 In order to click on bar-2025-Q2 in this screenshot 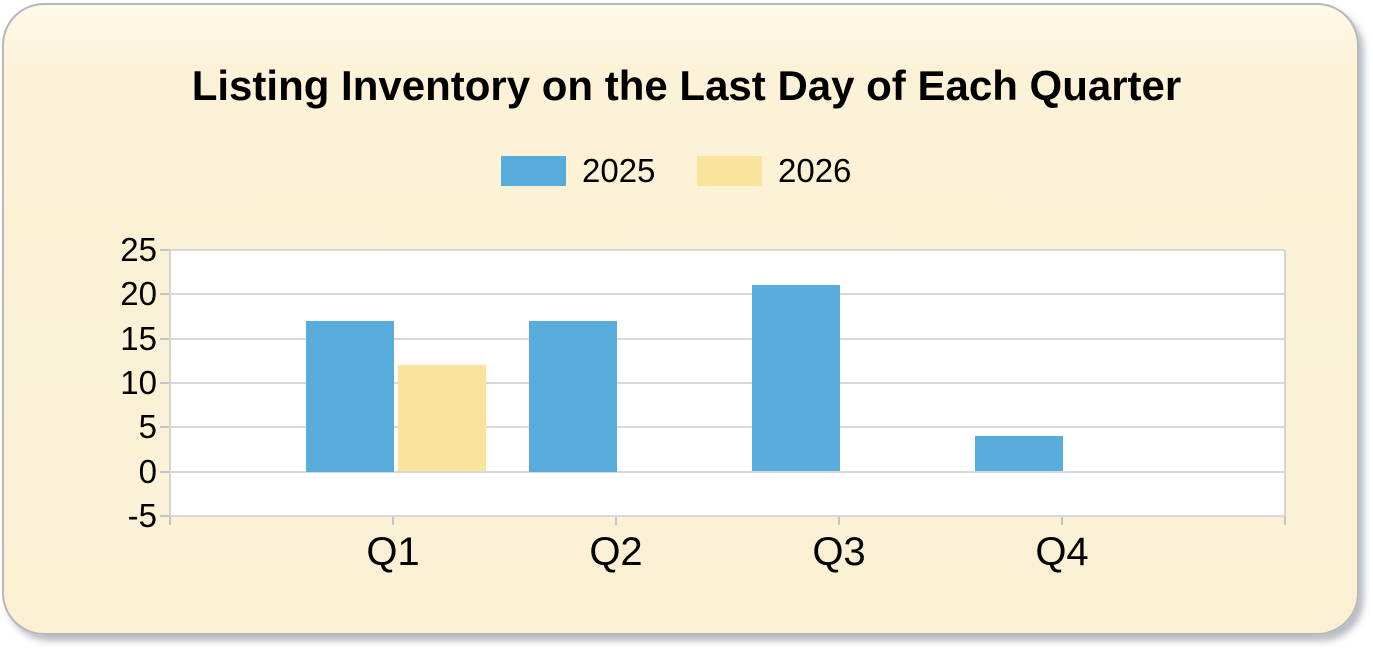, I will do `click(573, 396)`.